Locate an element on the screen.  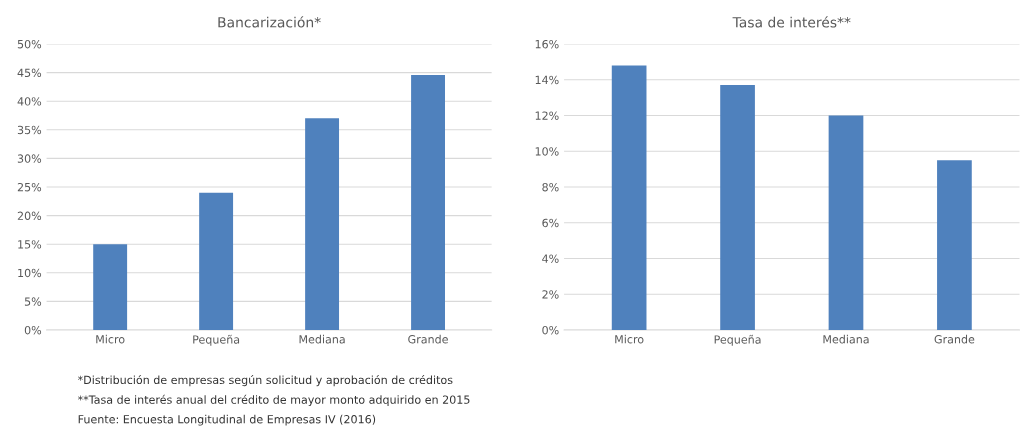
text: **Tasa de interés anual del crédito de mayor monto adquirido en 2015 is located at coordinates (273, 400).